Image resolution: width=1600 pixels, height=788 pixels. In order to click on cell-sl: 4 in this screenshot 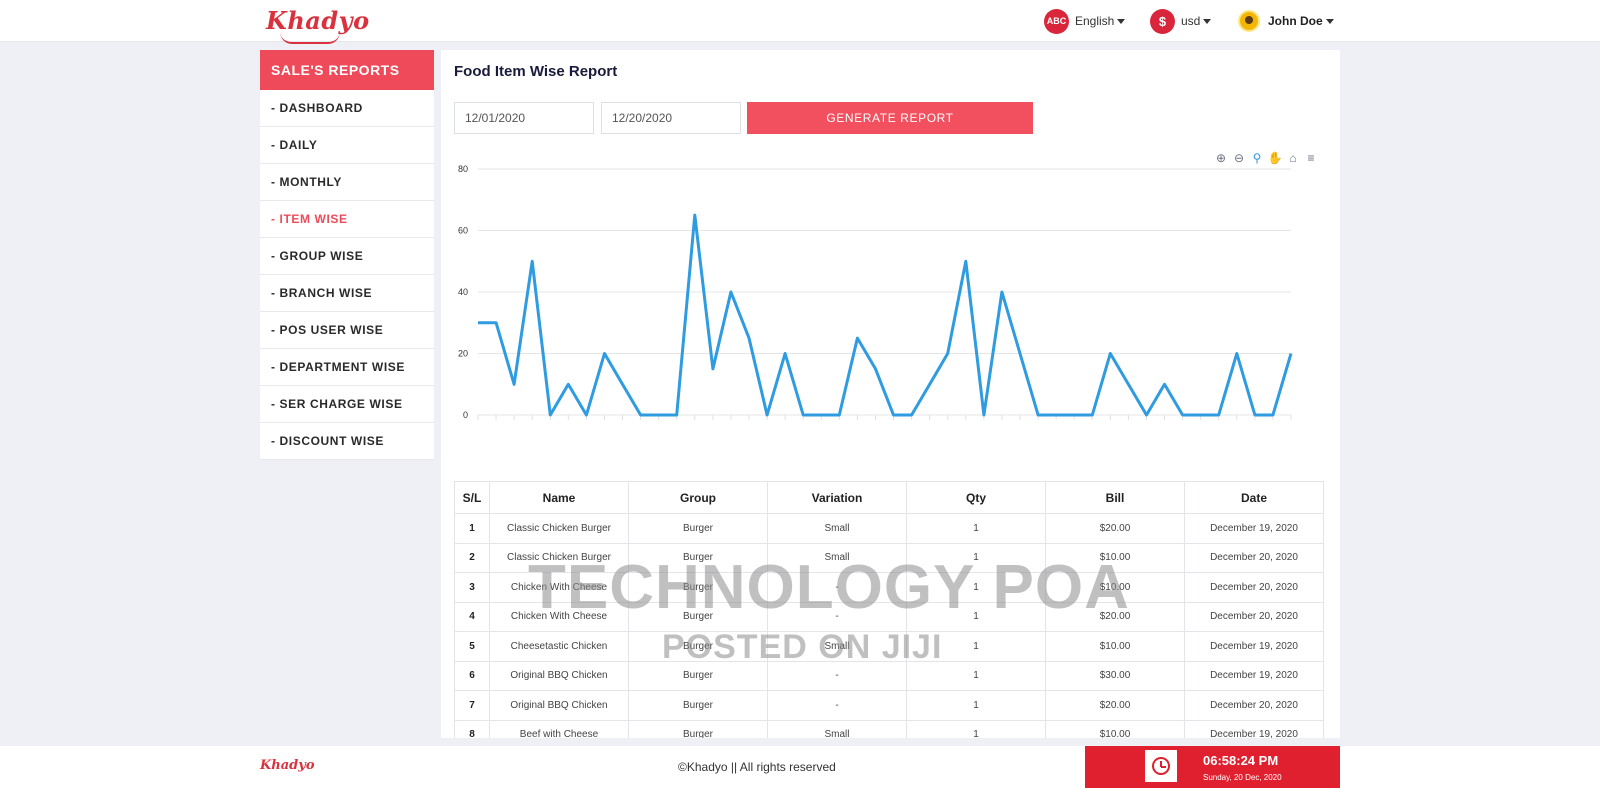, I will do `click(472, 616)`.